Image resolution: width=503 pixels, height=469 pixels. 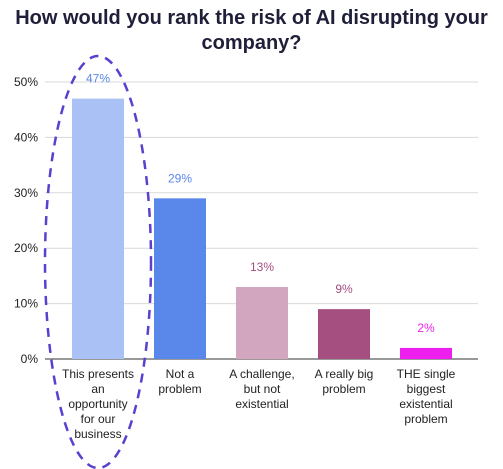 I want to click on y-tick-label: 10%, so click(x=26, y=304).